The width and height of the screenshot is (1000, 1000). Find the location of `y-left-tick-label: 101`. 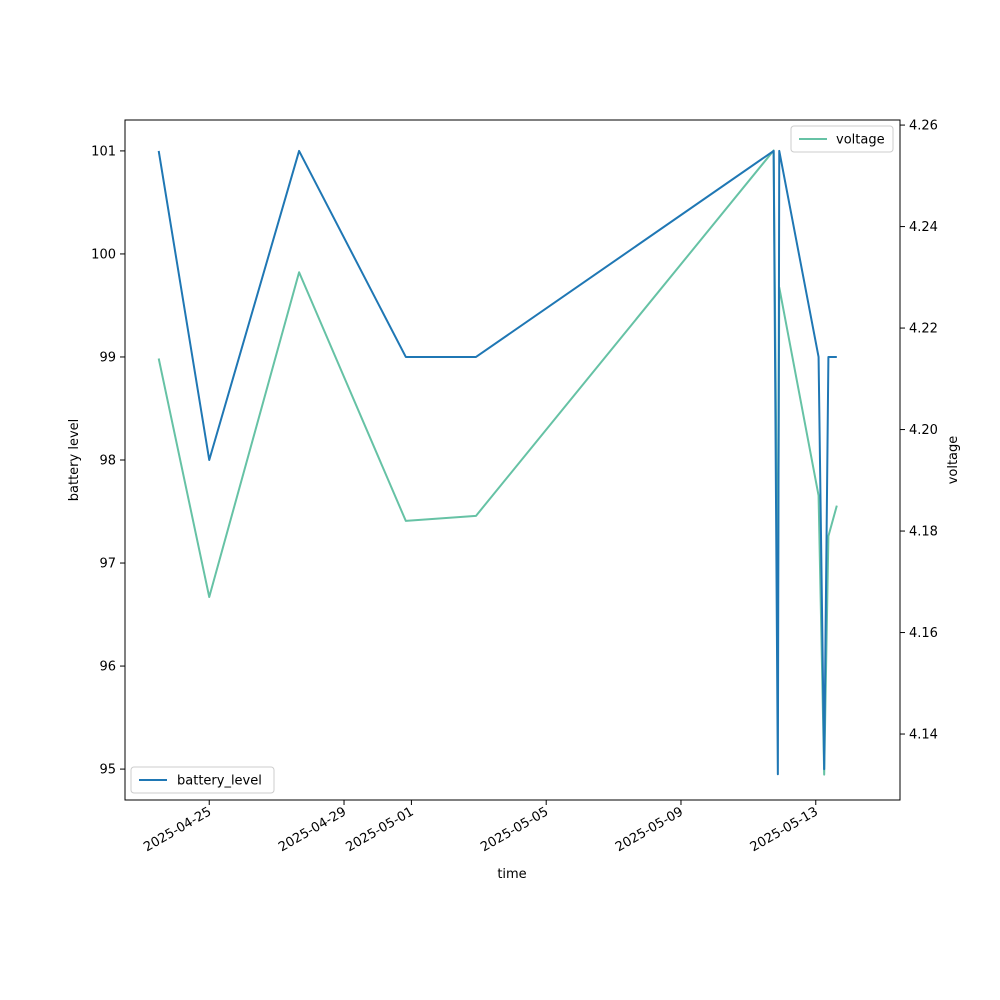

y-left-tick-label: 101 is located at coordinates (103, 151).